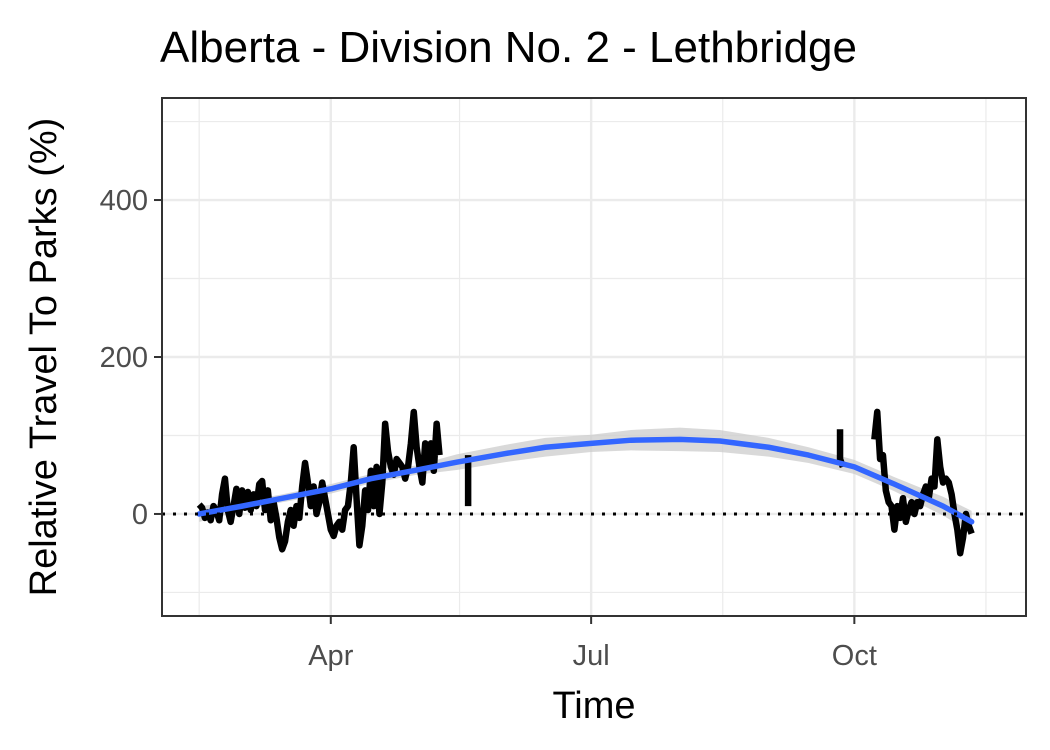 The height and width of the screenshot is (750, 1050). Describe the element at coordinates (124, 358) in the screenshot. I see `y-tick-label: 200` at that location.